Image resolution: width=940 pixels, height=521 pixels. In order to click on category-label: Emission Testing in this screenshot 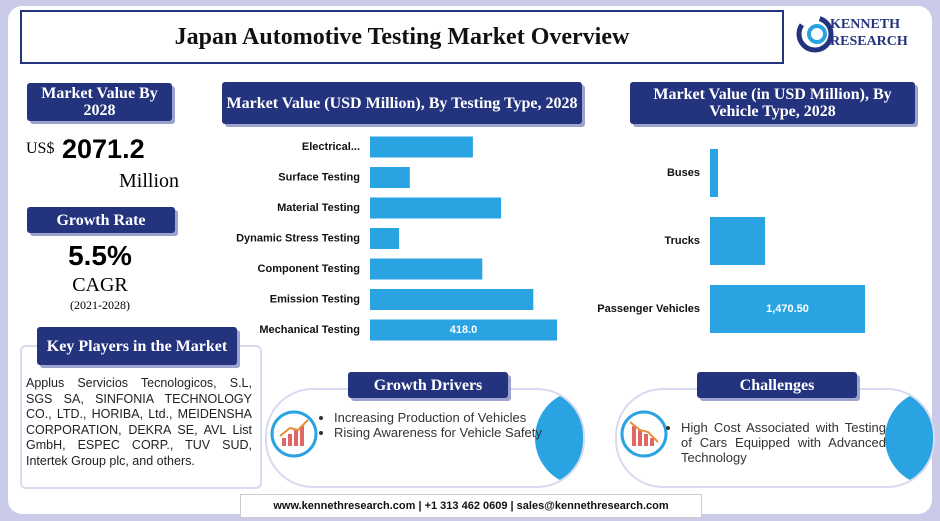, I will do `click(315, 299)`.